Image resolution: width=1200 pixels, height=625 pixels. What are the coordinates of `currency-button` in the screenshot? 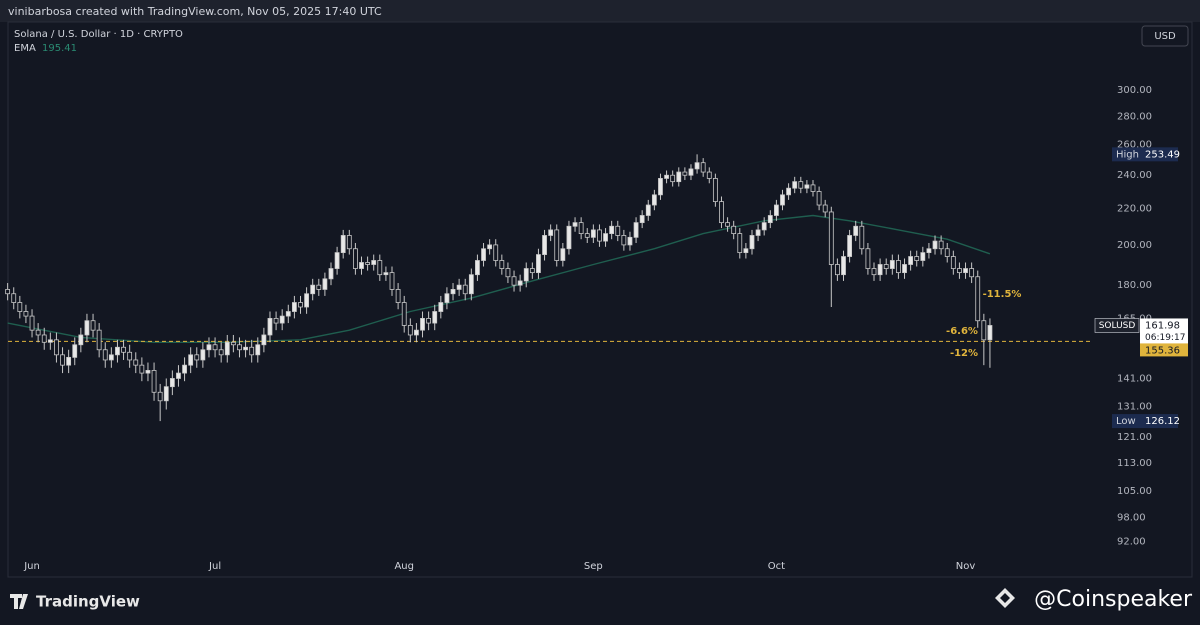 It's located at (1165, 36).